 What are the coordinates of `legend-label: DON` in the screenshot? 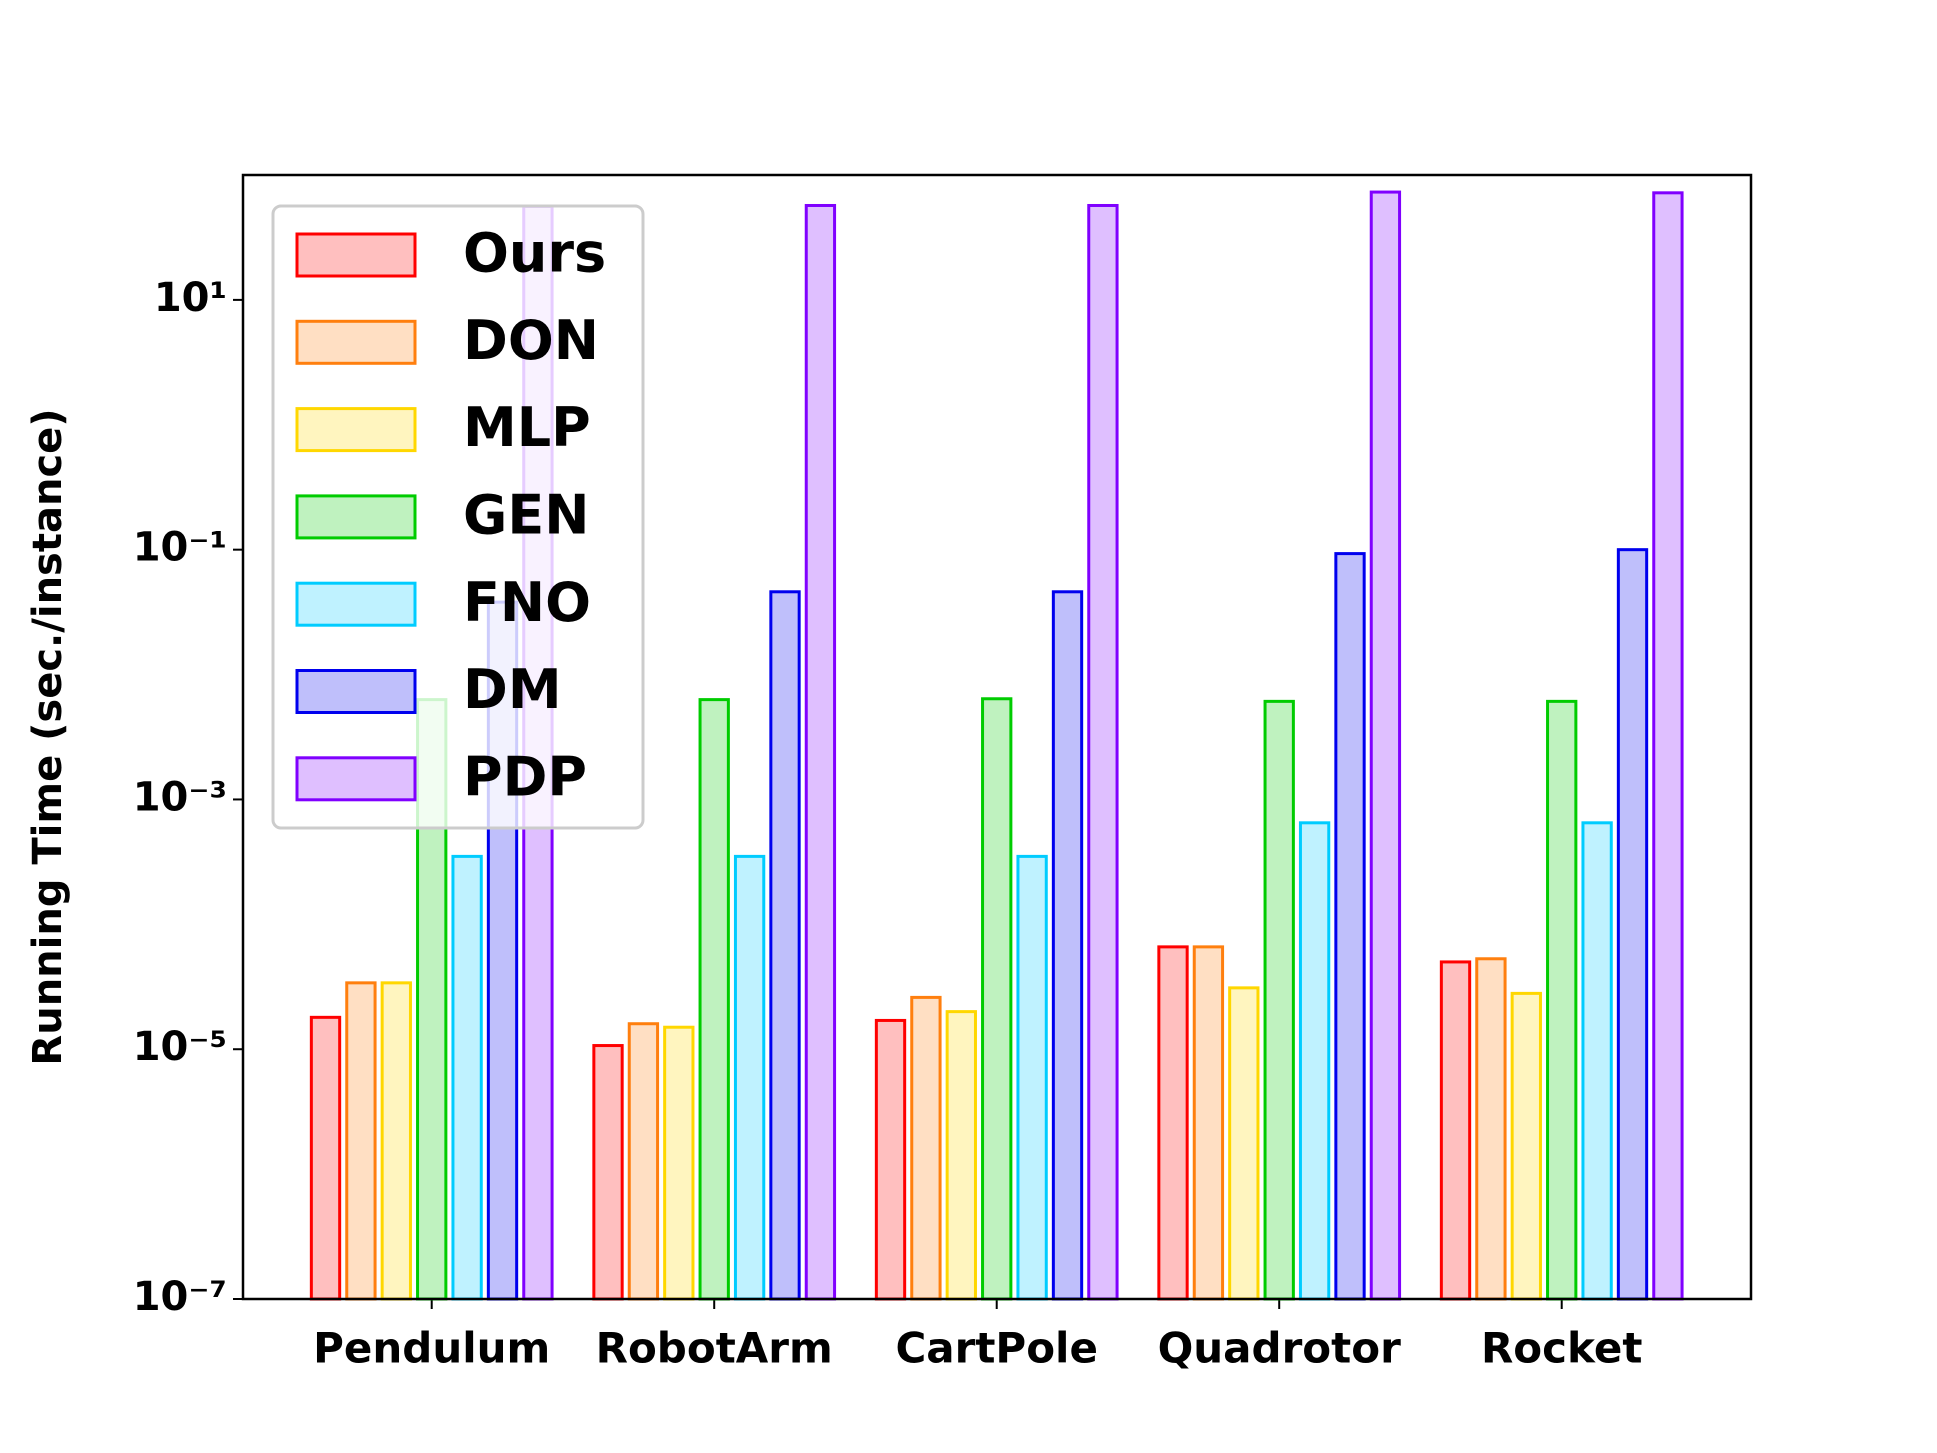 It's located at (531, 340).